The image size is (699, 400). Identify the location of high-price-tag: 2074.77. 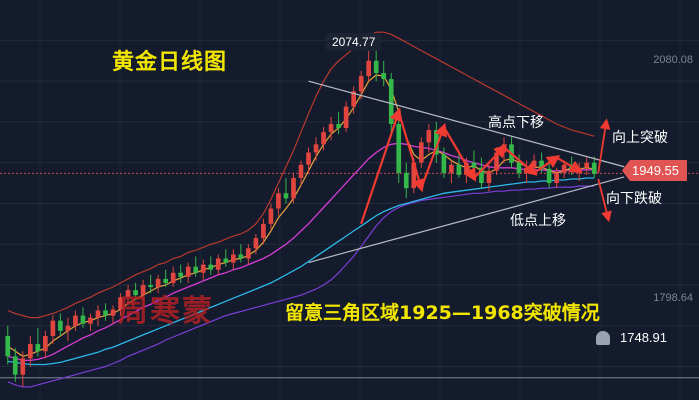
(354, 42).